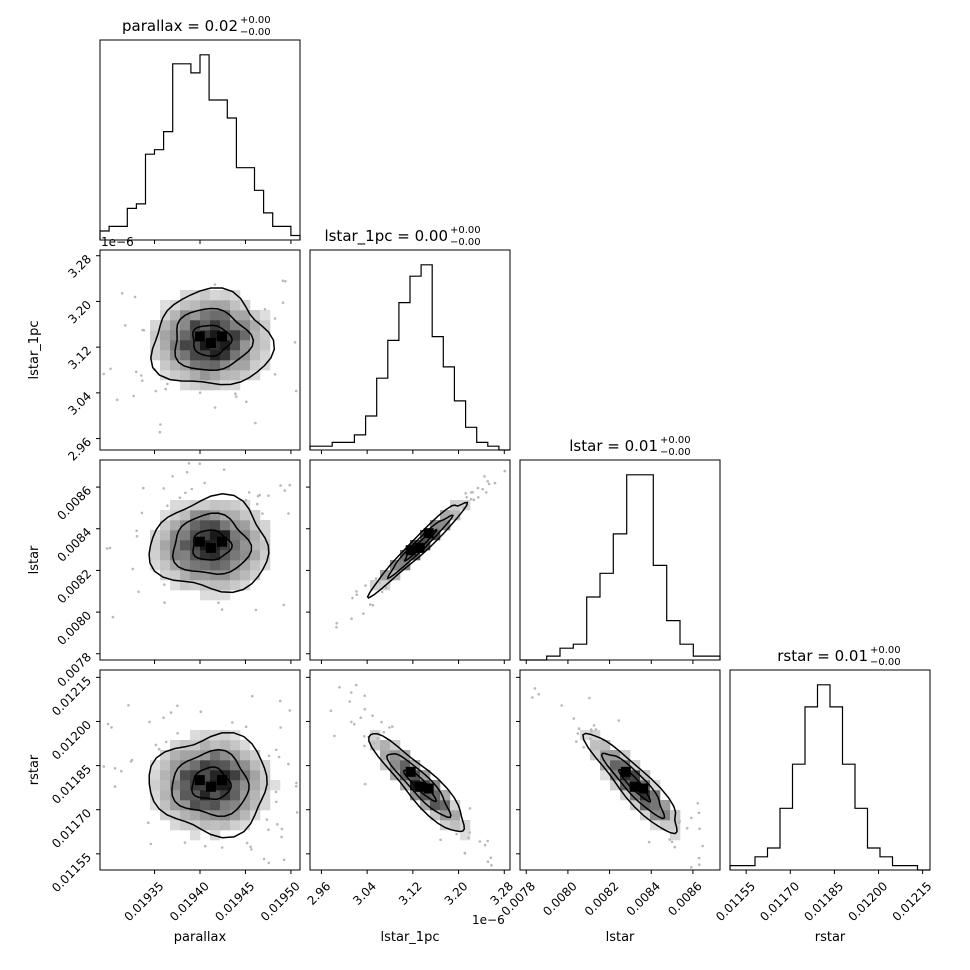  I want to click on x-axis-label-lstar: lstar, so click(620, 937).